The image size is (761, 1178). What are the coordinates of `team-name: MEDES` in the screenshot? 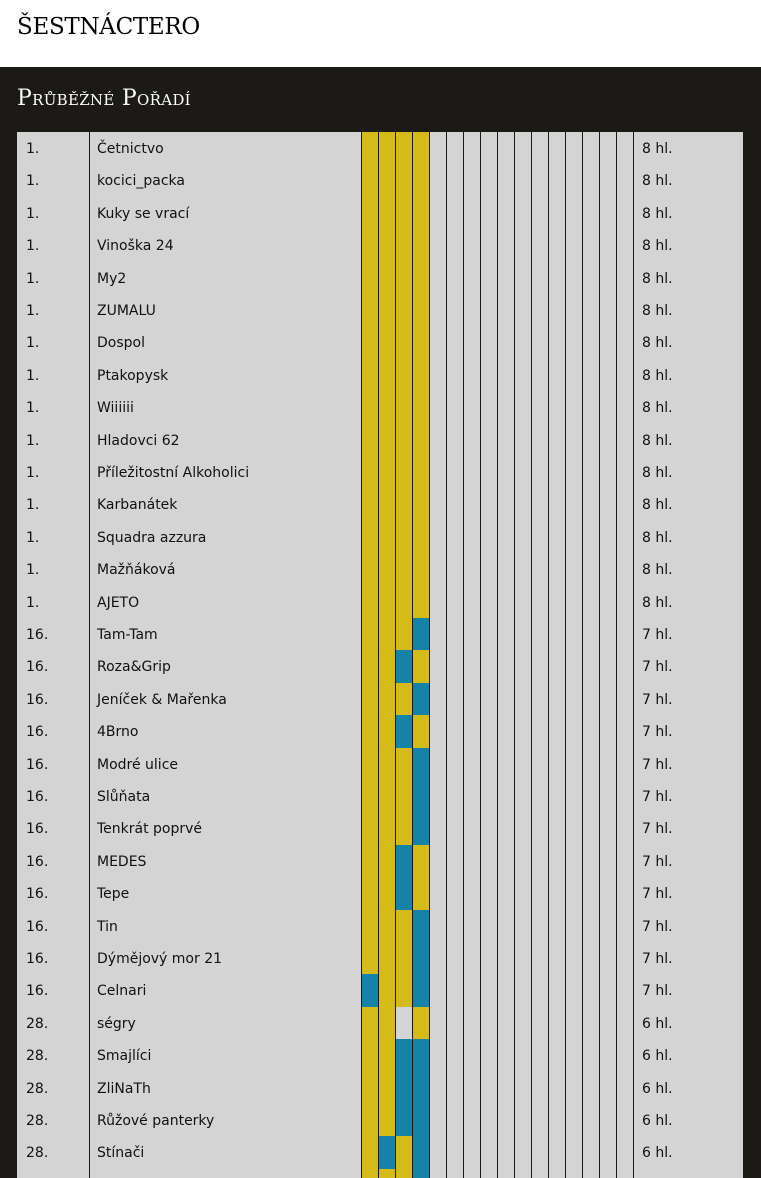 It's located at (122, 861).